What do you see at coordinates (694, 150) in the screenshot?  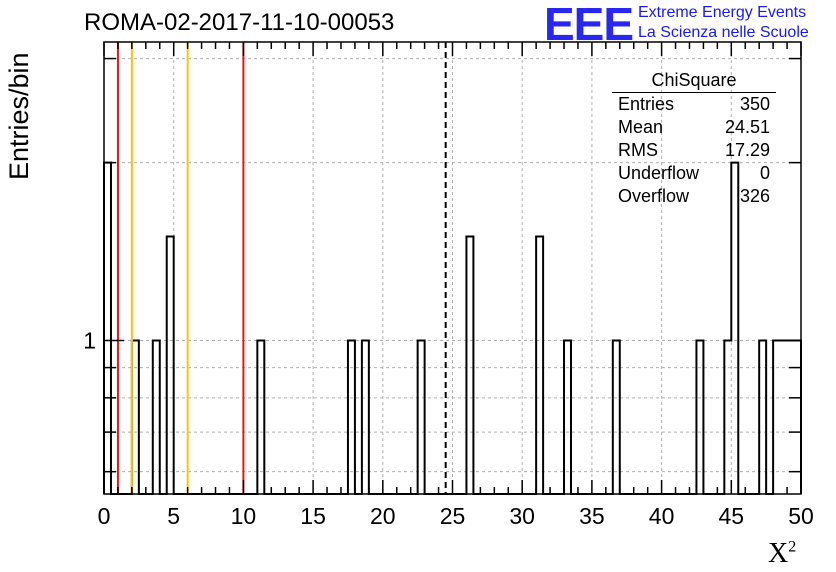 I see `stats-row: RMS 17.29` at bounding box center [694, 150].